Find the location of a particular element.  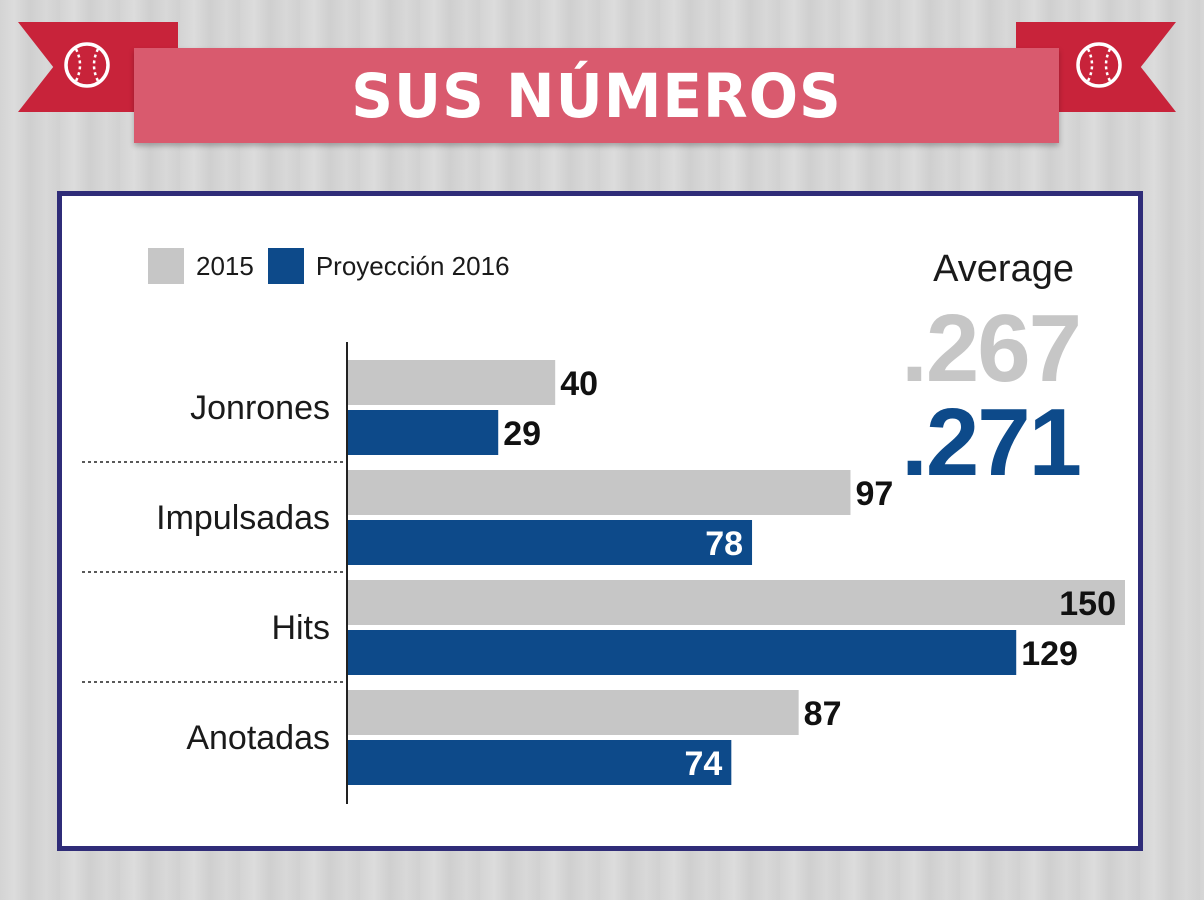

bar-jonrones-2016 is located at coordinates (423, 432).